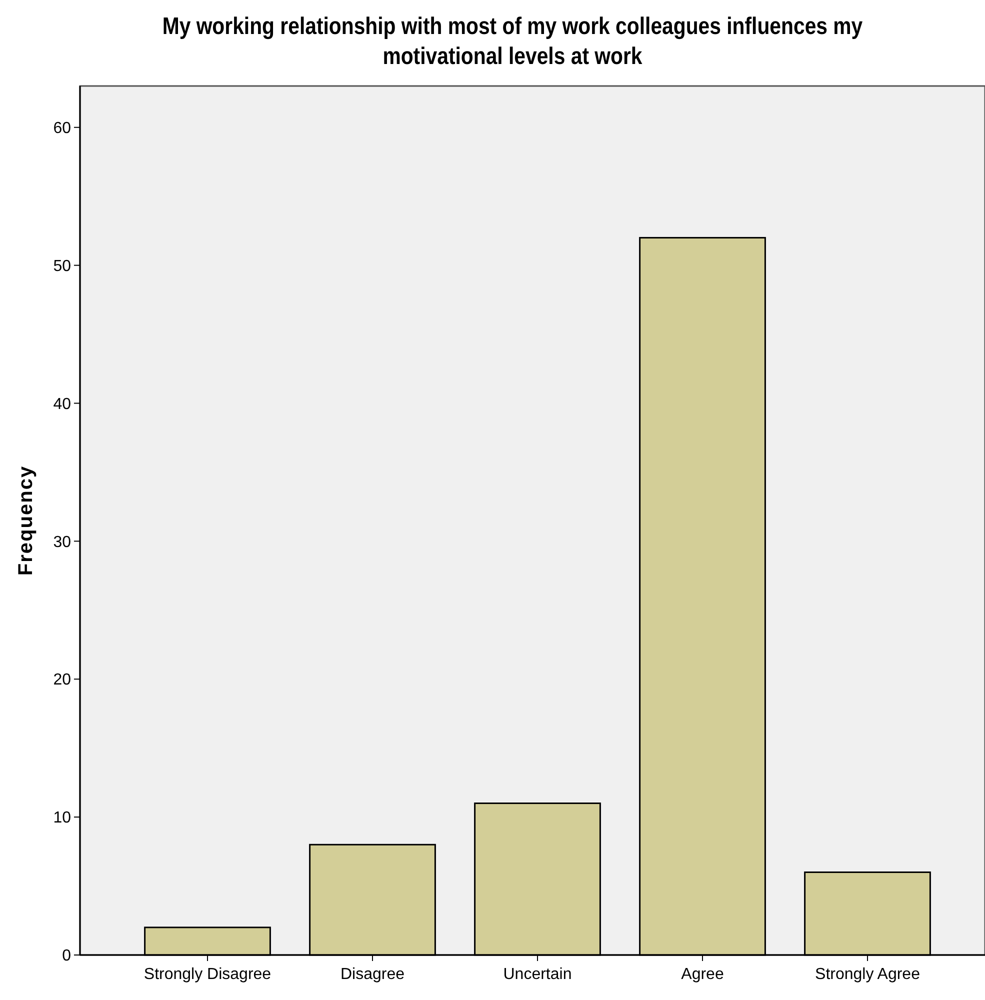  I want to click on y-tick-label: 50, so click(62, 266).